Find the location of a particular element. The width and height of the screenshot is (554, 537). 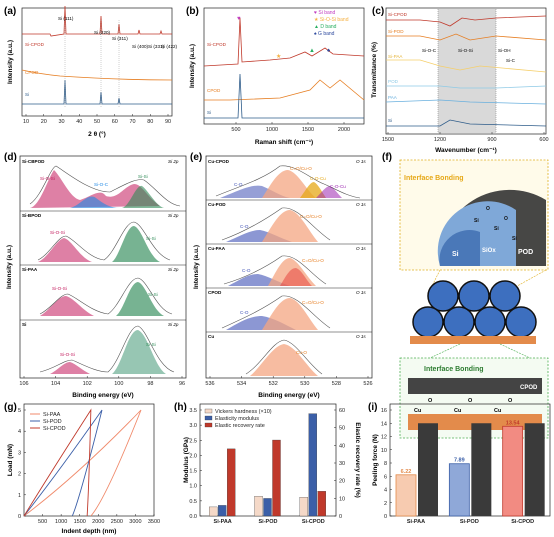

h-legend-label-1: Elasticity modulus is located at coordinates (237, 419).